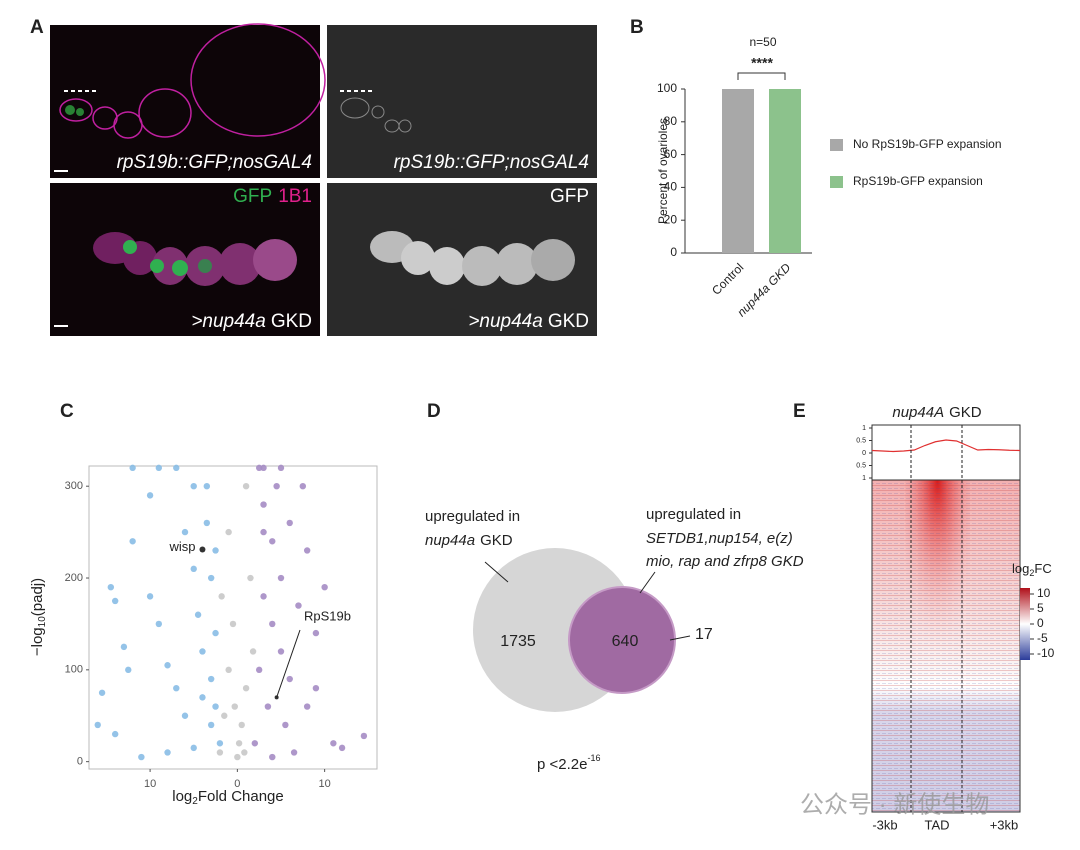 This screenshot has width=1080, height=850. I want to click on channel-labels: GFP 1B1, so click(272, 196).